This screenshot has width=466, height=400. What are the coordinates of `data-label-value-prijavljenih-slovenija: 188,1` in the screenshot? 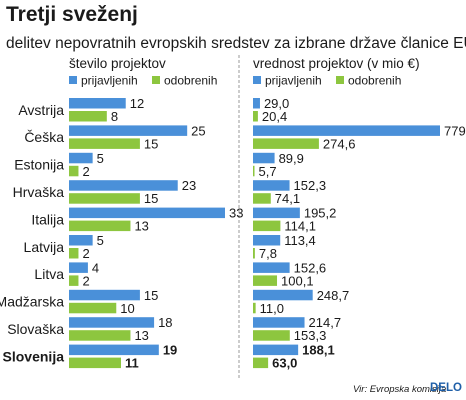 It's located at (318, 350).